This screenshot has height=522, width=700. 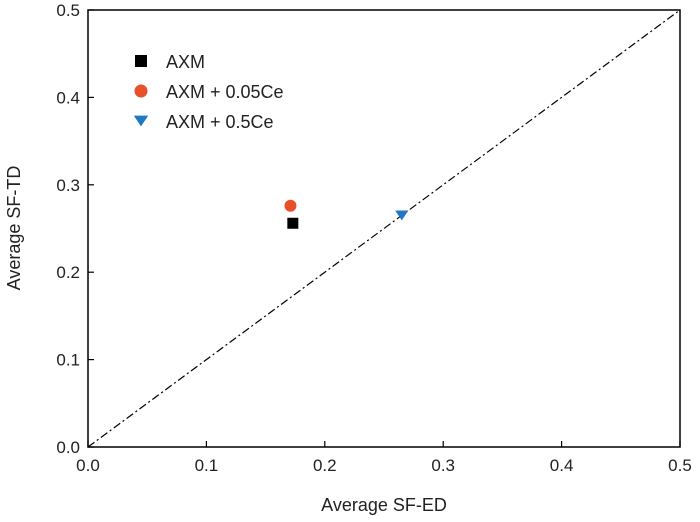 I want to click on y-tick-label: 0.2, so click(x=68, y=272).